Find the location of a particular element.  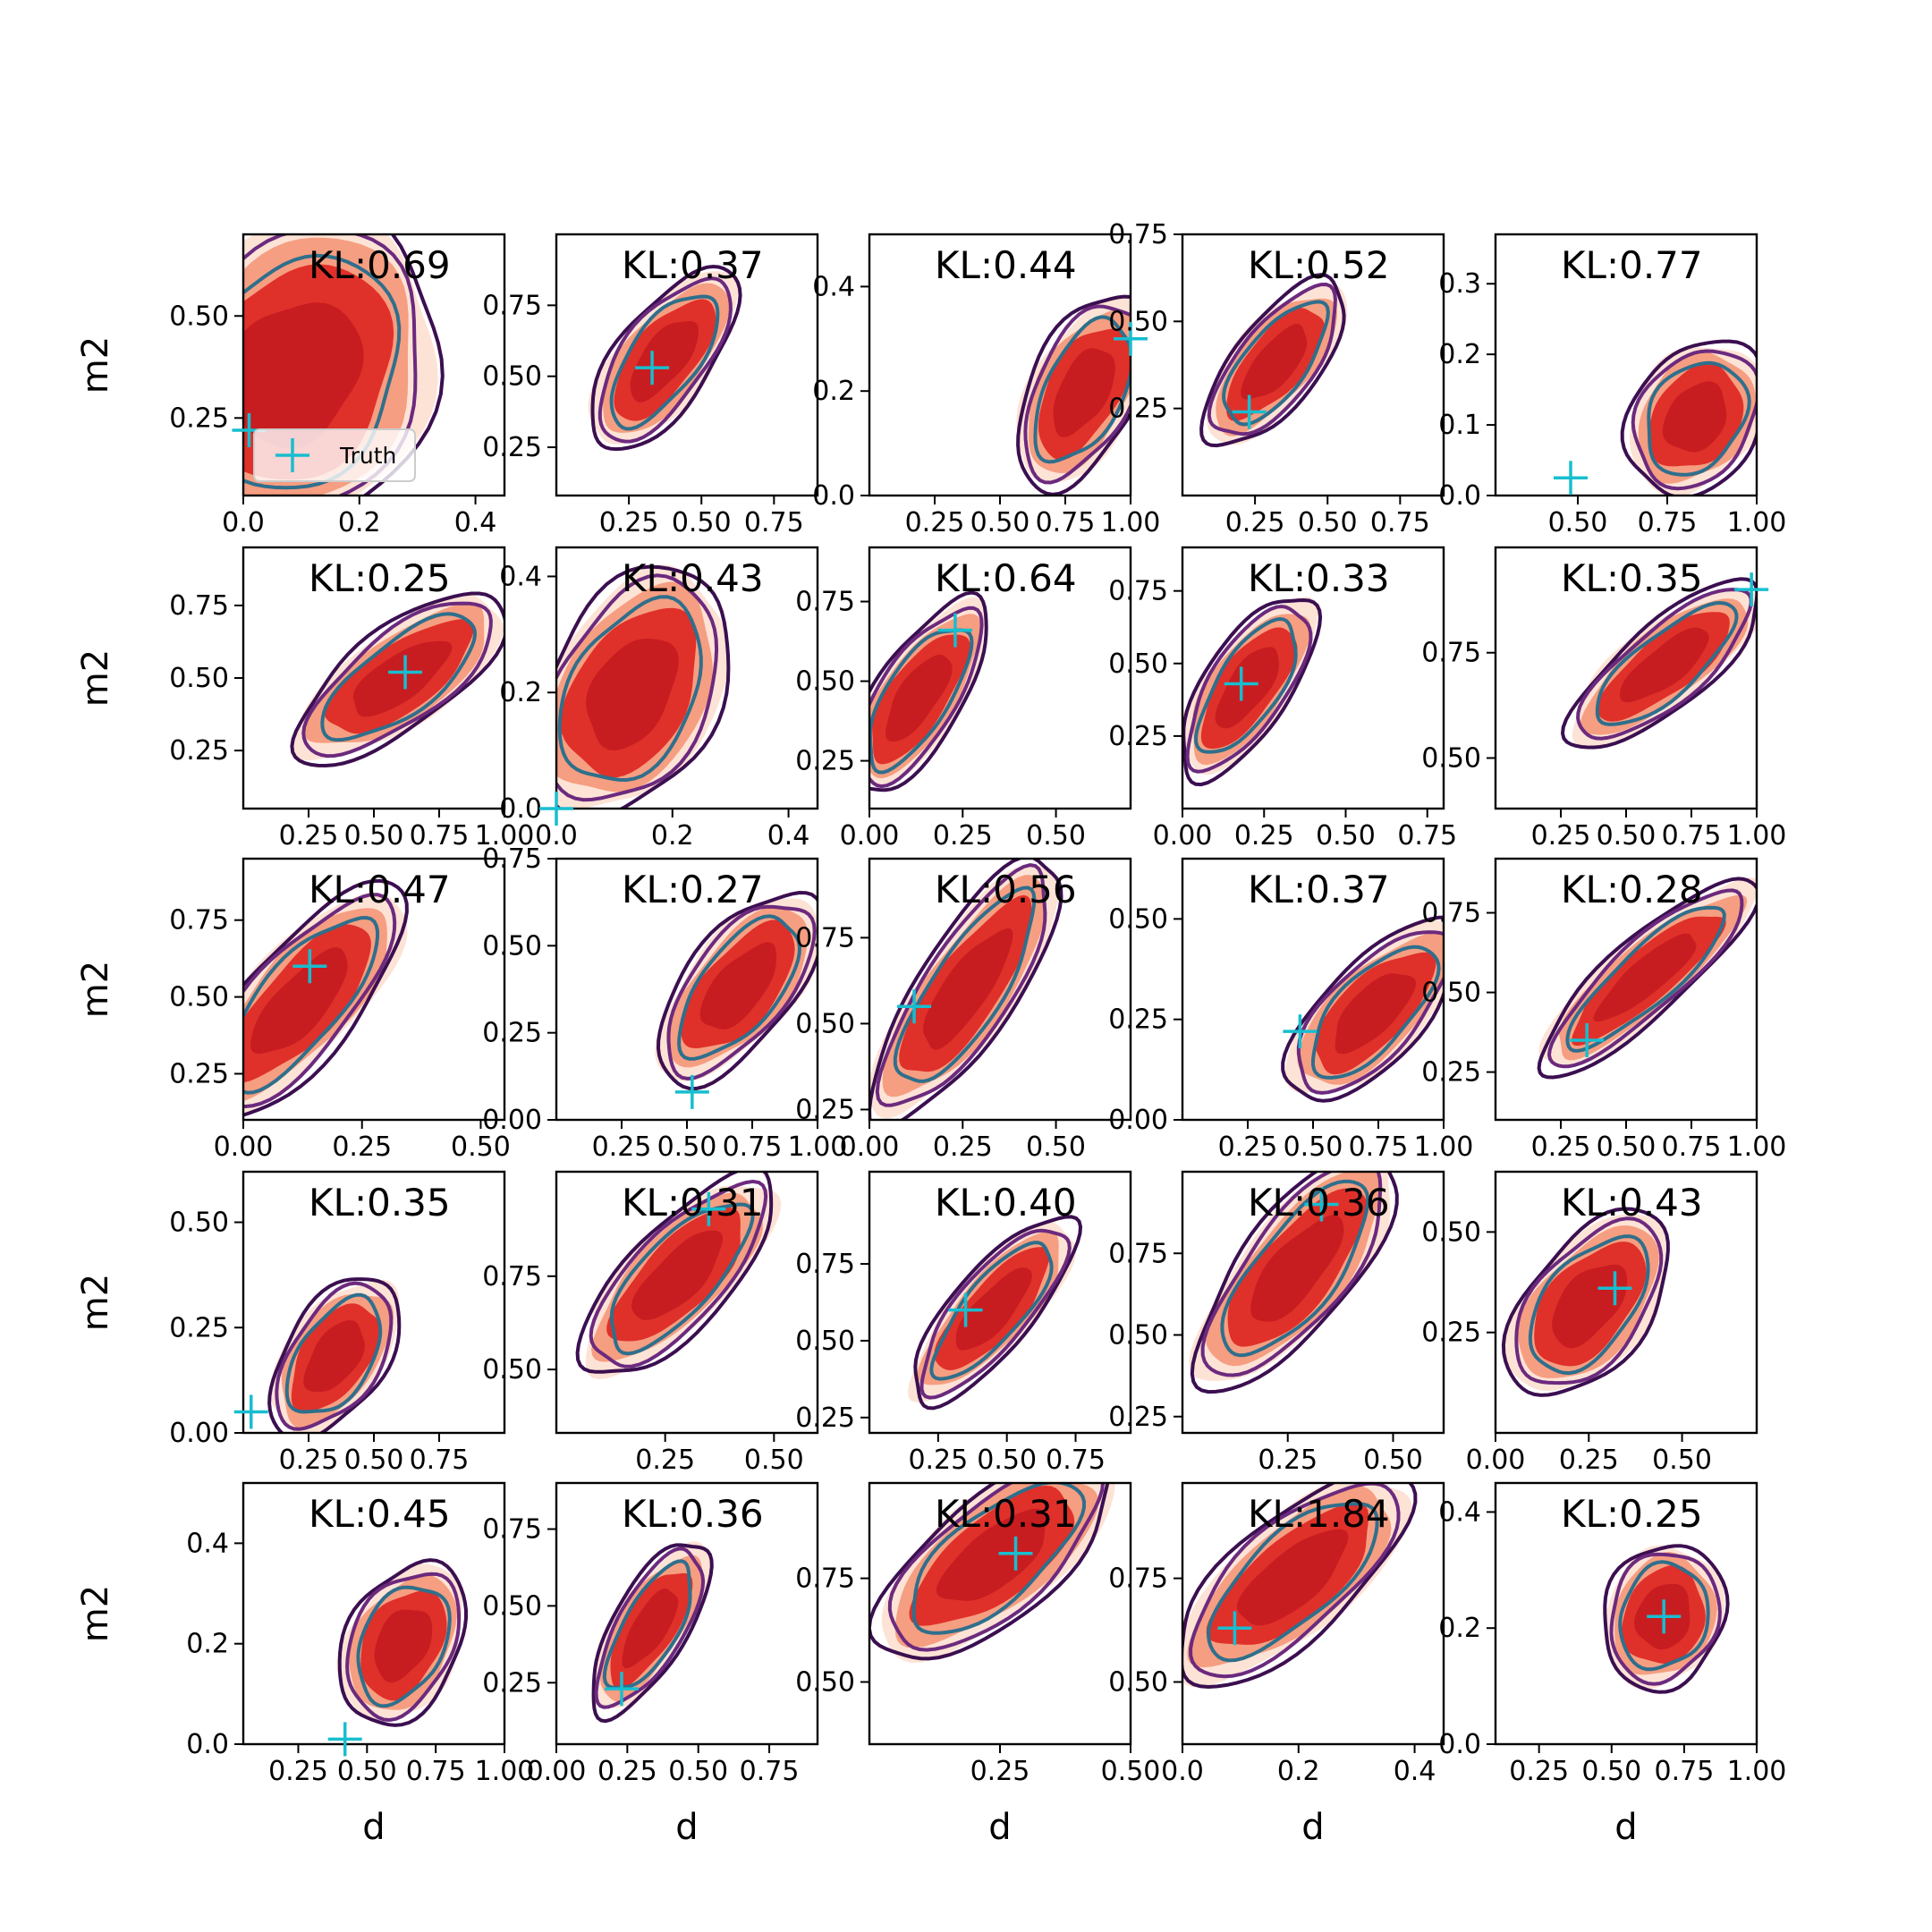

y-tick-label: 0.3 is located at coordinates (1459, 284).